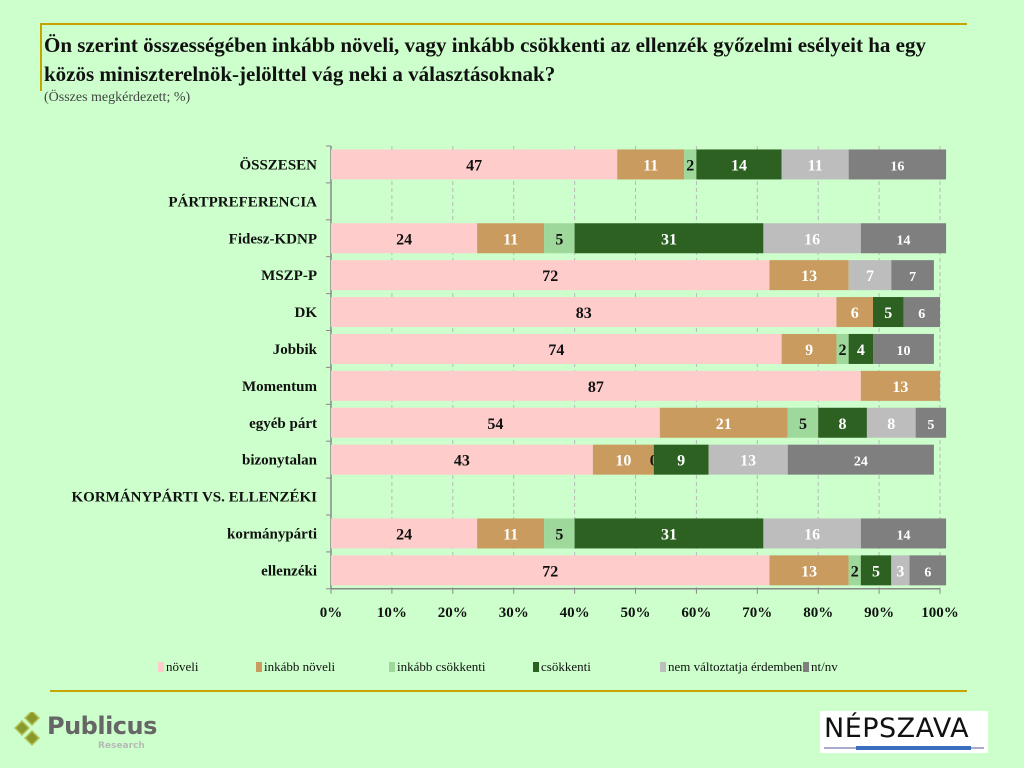 This screenshot has height=768, width=1024. Describe the element at coordinates (556, 350) in the screenshot. I see `data-label: 74` at that location.